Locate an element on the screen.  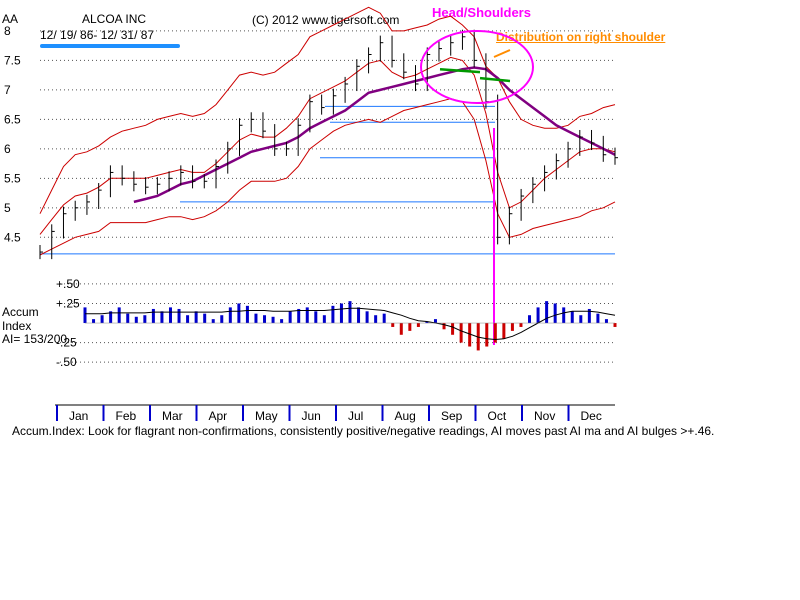
month-label: Feb is located at coordinates (126, 416).